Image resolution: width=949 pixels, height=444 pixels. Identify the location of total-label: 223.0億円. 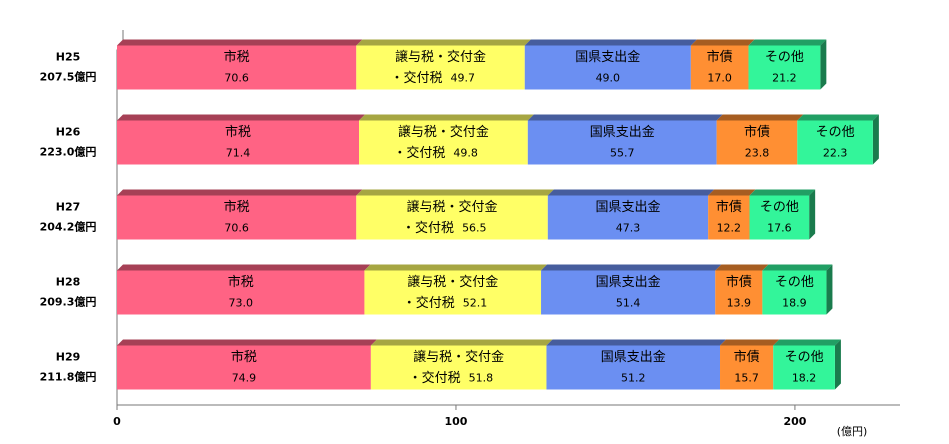
(68, 152).